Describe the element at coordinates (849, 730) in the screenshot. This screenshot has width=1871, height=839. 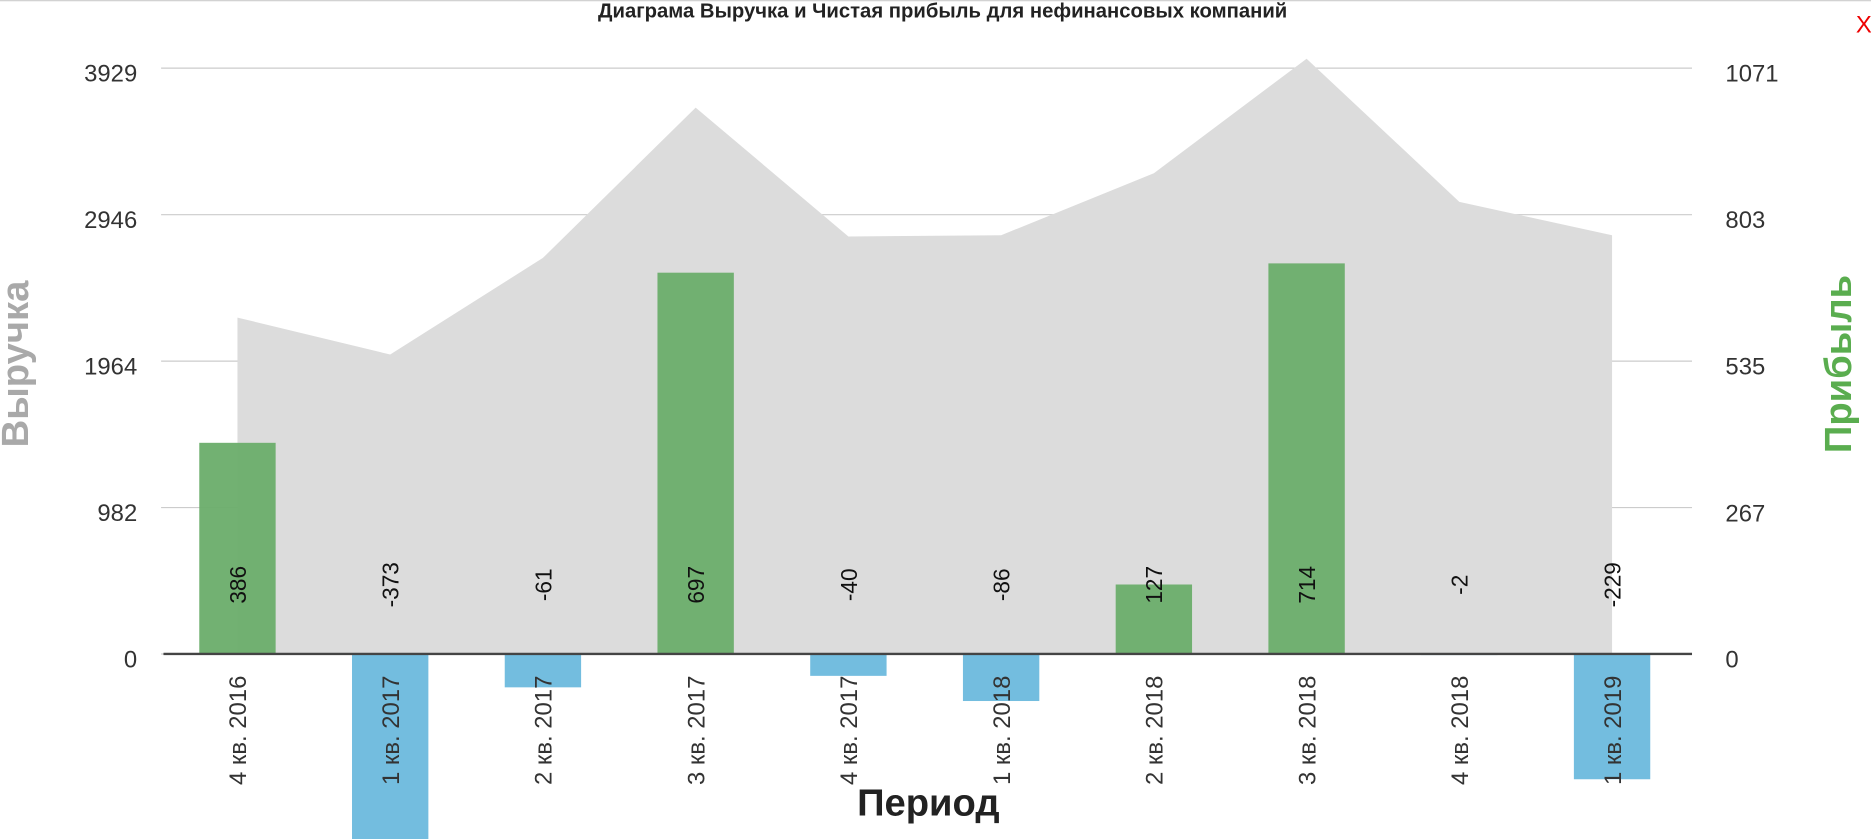
I see `x-tick-label: 4 кв. 2017` at that location.